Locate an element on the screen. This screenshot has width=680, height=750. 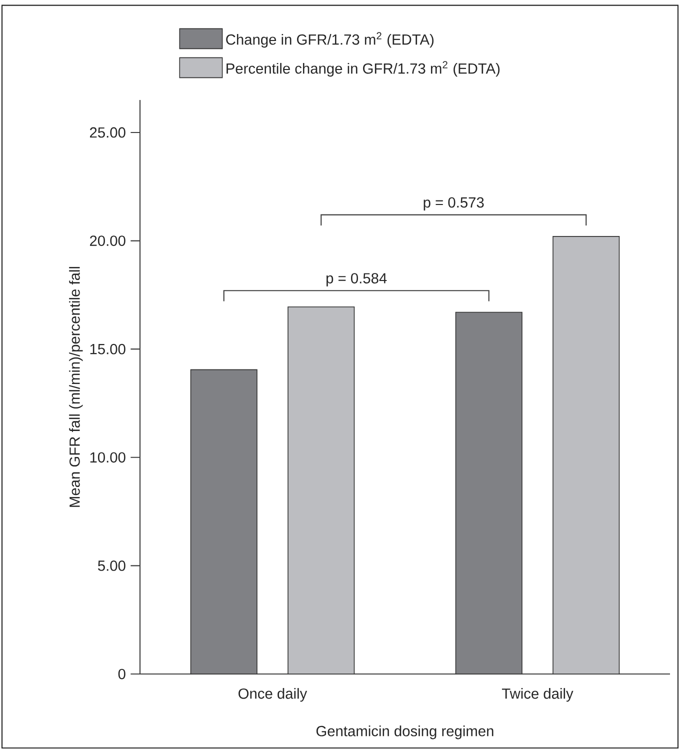
y-tick-label: 25.00 is located at coordinates (108, 132).